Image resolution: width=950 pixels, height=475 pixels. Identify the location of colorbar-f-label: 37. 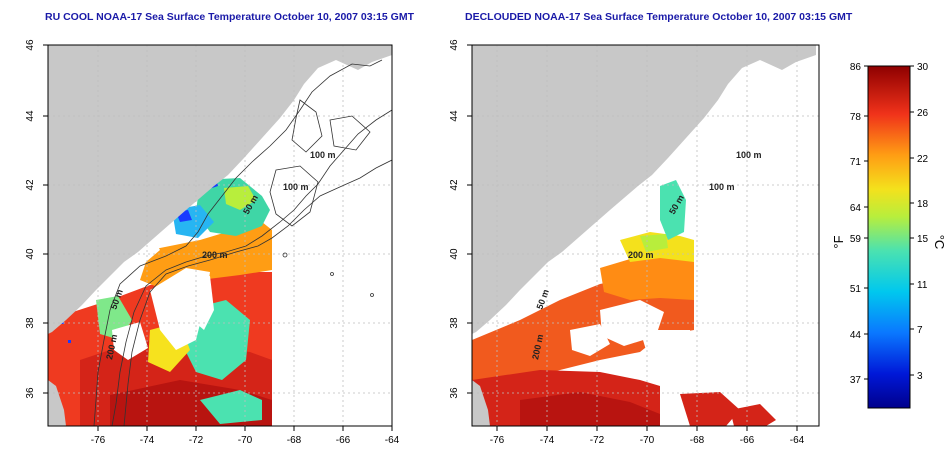
(856, 380).